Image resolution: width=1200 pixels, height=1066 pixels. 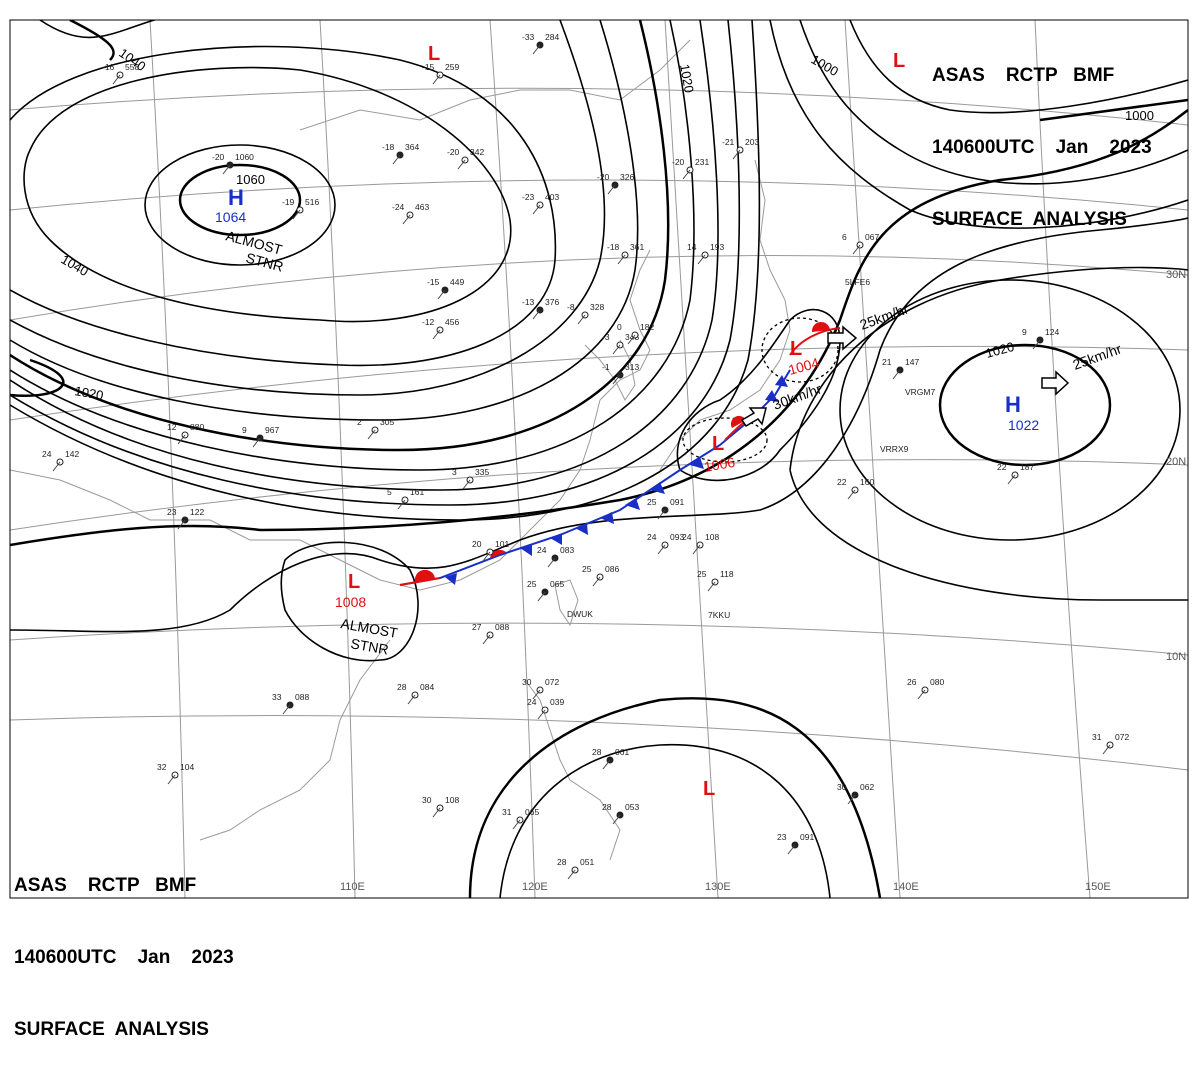 What do you see at coordinates (457, 282) in the screenshot?
I see `station-pressure: 449` at bounding box center [457, 282].